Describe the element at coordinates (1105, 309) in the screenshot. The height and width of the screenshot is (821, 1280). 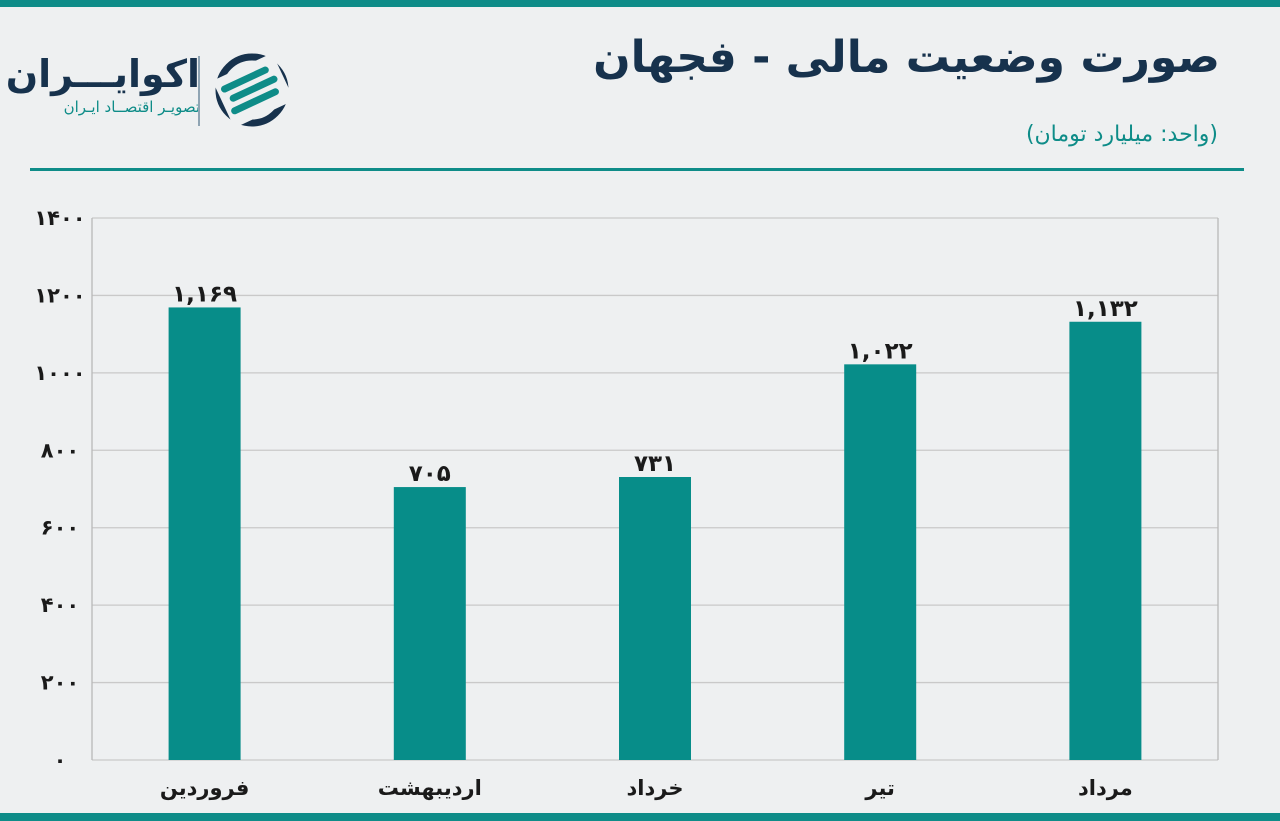
I see `data-label: ۱,۱۳۲` at that location.